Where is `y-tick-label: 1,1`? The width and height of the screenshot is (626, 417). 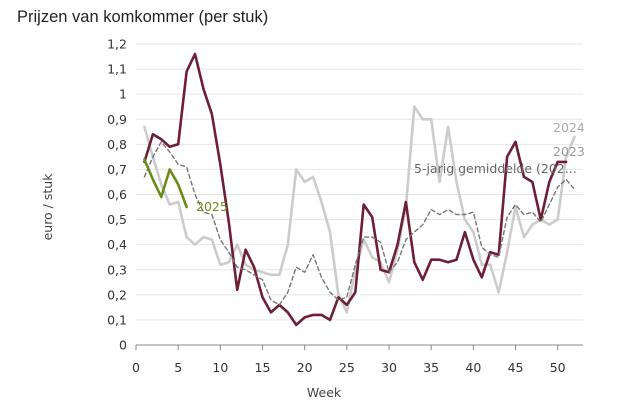
y-tick-label: 1,1 is located at coordinates (117, 69).